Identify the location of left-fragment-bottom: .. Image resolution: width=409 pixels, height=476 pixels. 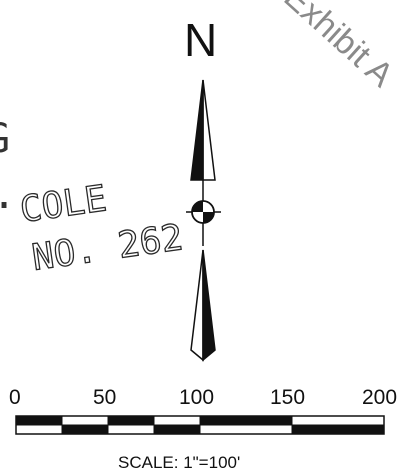
(8, 195).